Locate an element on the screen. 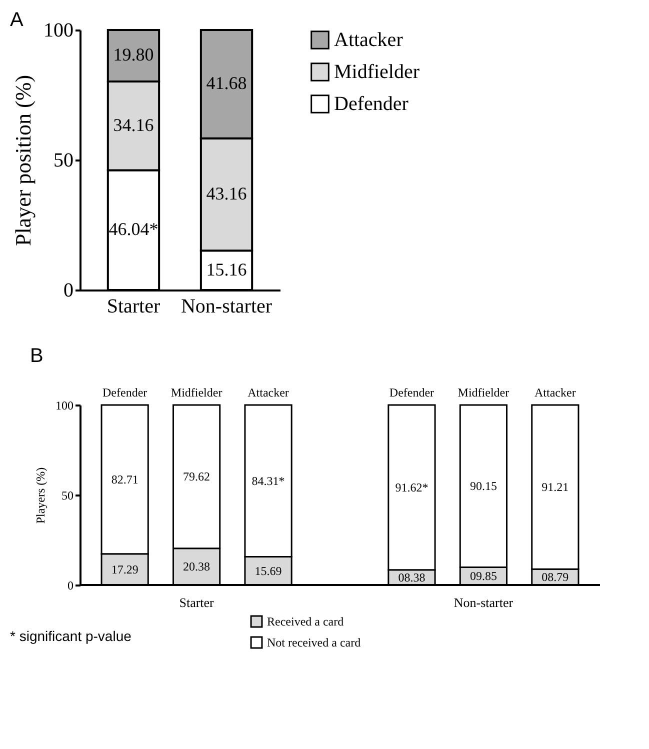 Image resolution: width=649 pixels, height=749 pixels. data-label: 84.31* is located at coordinates (268, 481).